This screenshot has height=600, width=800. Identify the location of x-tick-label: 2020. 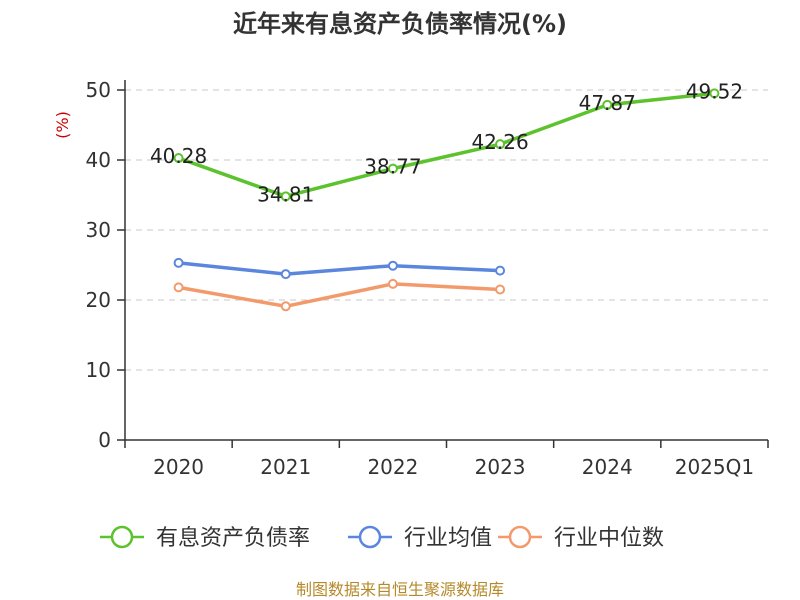
(178, 467).